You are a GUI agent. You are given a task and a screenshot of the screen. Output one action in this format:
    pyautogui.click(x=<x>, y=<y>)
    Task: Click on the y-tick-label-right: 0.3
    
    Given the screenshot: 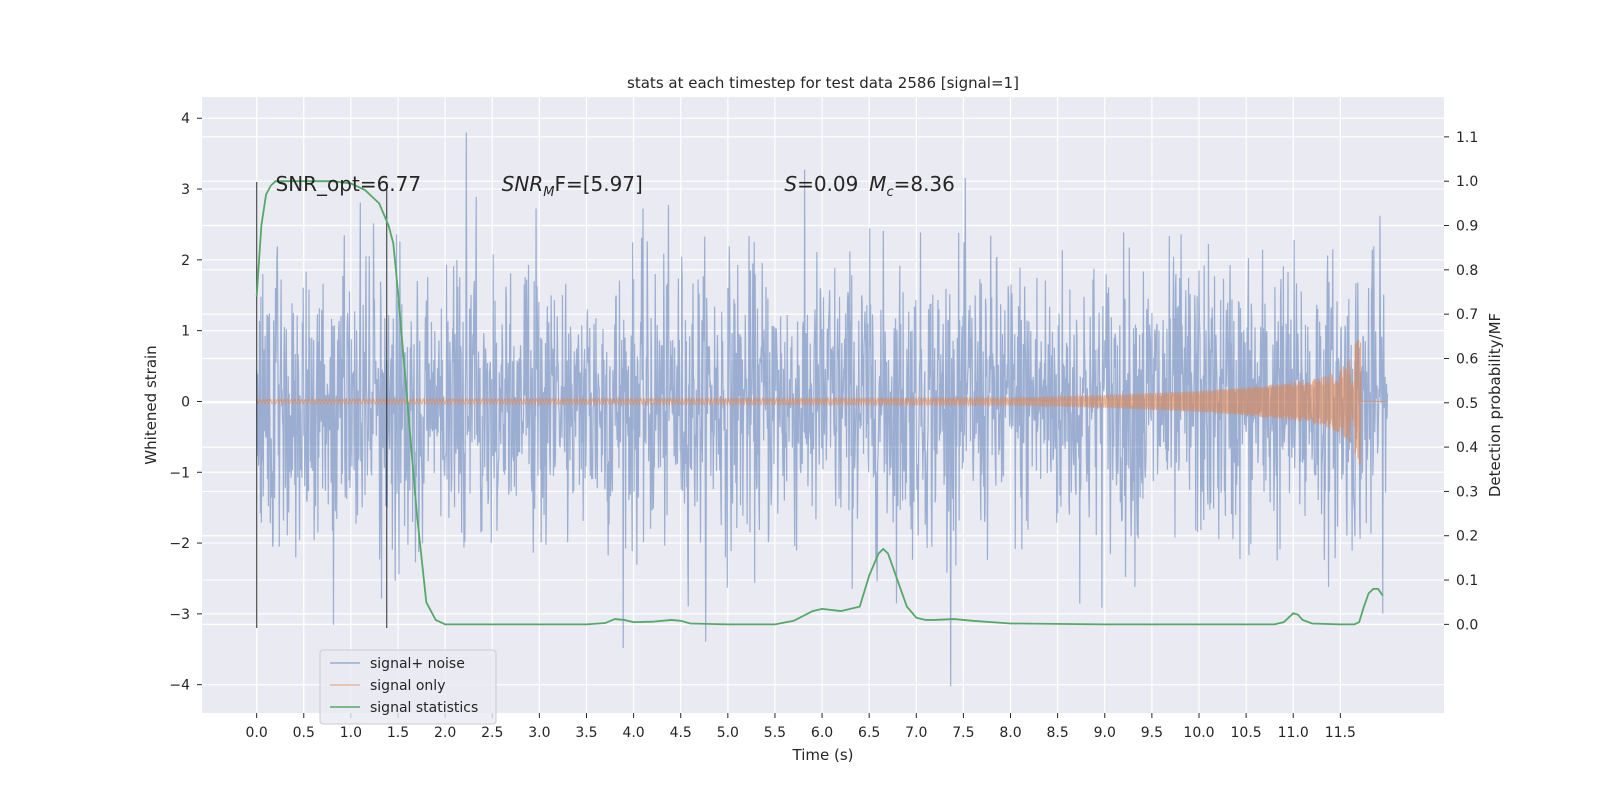 What is the action you would take?
    pyautogui.click(x=1467, y=492)
    